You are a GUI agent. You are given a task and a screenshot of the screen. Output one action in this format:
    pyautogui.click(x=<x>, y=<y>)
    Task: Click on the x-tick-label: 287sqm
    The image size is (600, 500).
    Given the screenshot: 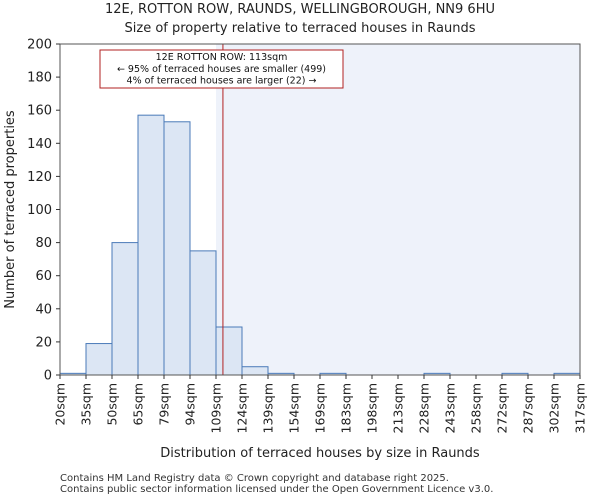 What is the action you would take?
    pyautogui.click(x=528, y=408)
    